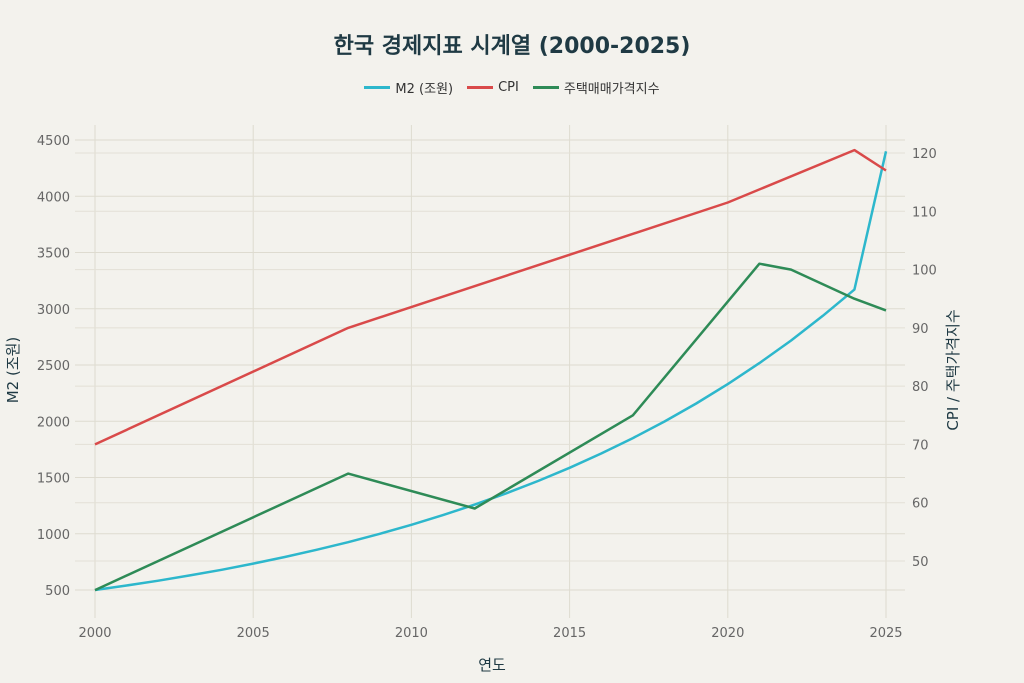 Image resolution: width=1024 pixels, height=683 pixels. What do you see at coordinates (53, 479) in the screenshot?
I see `y-tick-label: 1500` at bounding box center [53, 479].